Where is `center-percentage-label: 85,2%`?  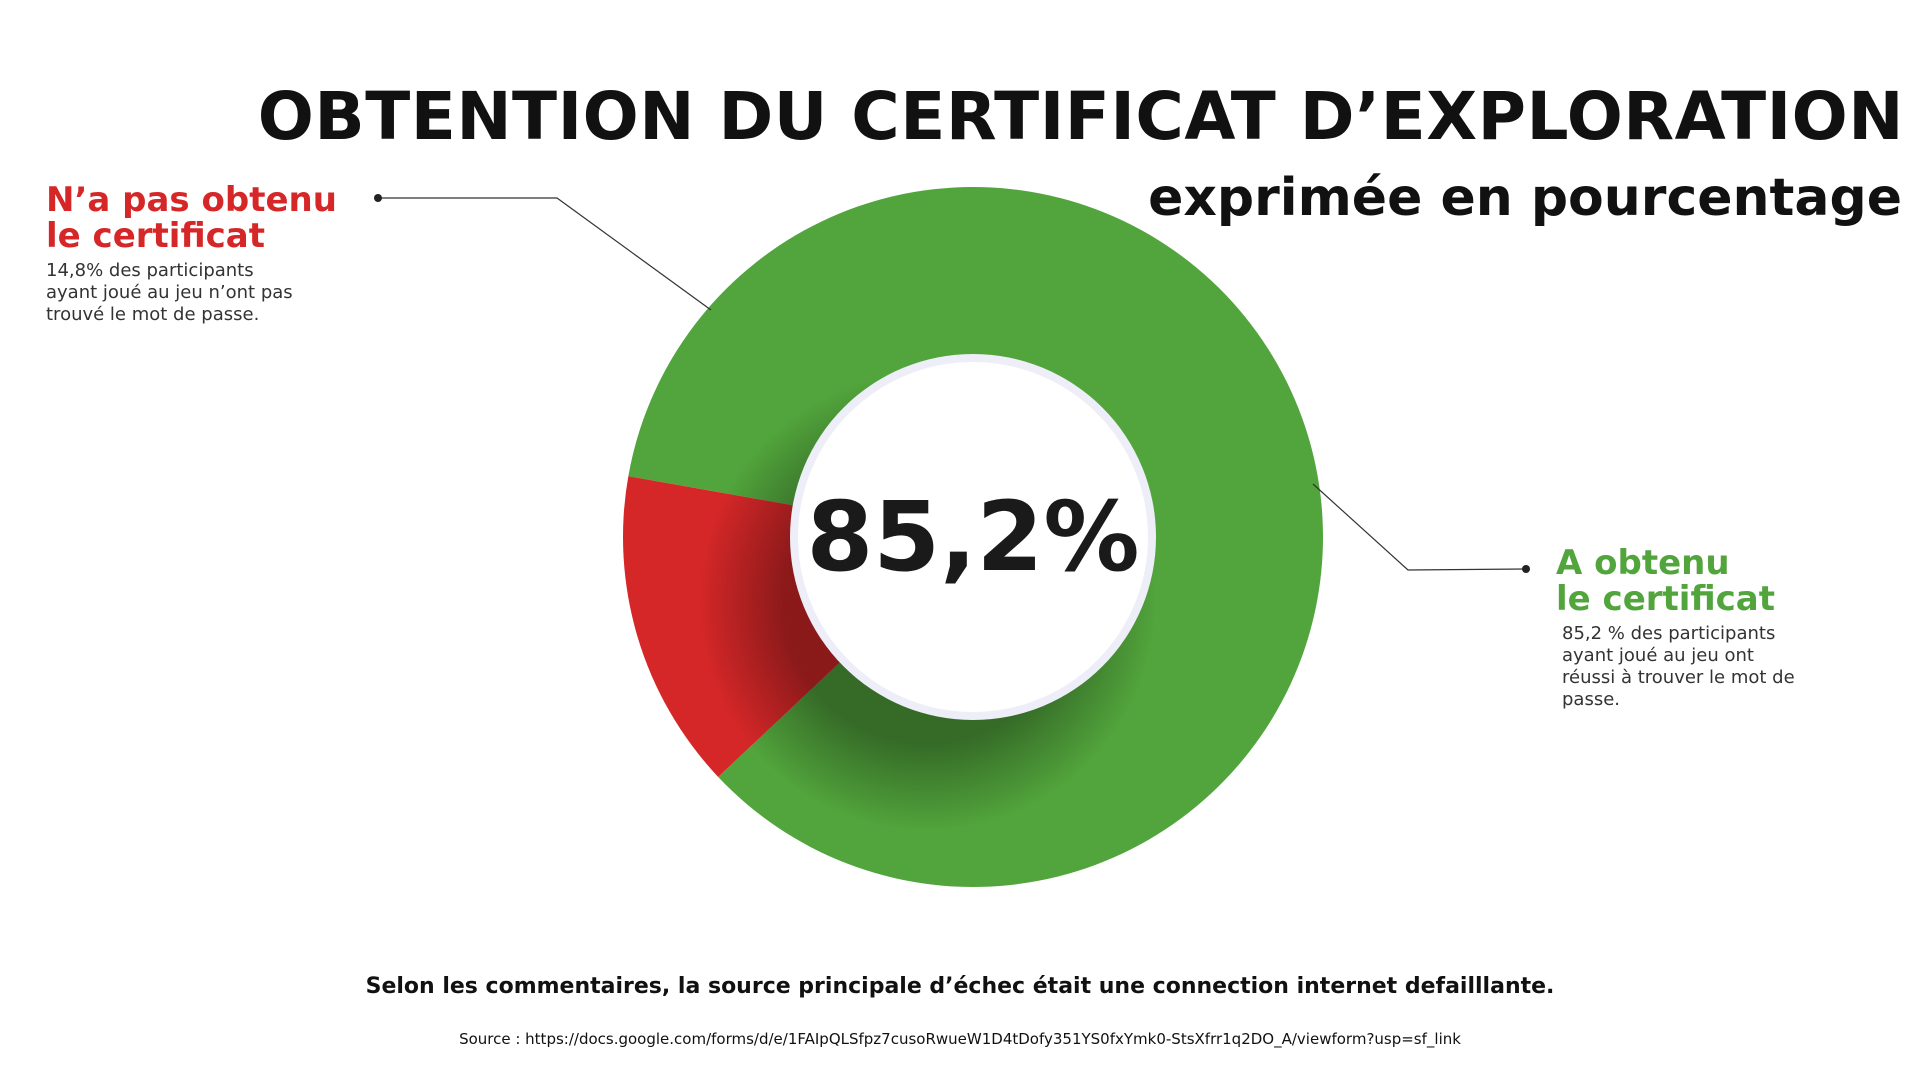
center-percentage-label: 85,2% is located at coordinates (972, 537).